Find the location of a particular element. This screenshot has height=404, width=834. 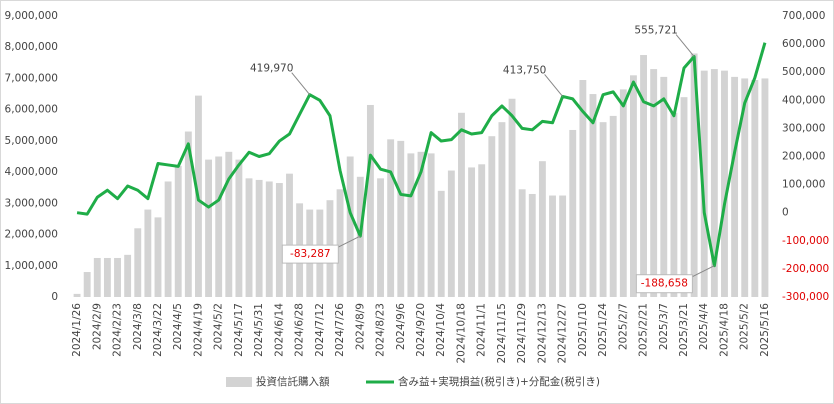

x-tick-label: 2024/9/20 is located at coordinates (421, 330).